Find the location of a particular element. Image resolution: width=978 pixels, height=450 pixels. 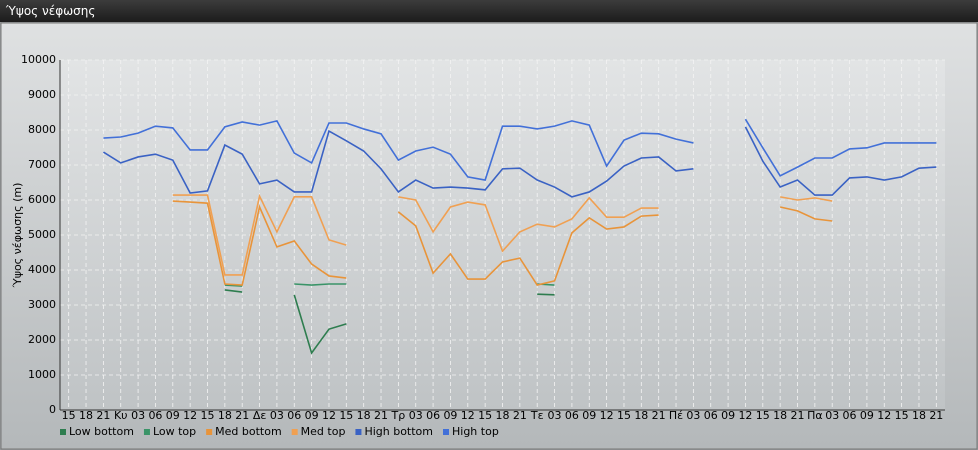

x-tick-label: Πέ is located at coordinates (676, 415).